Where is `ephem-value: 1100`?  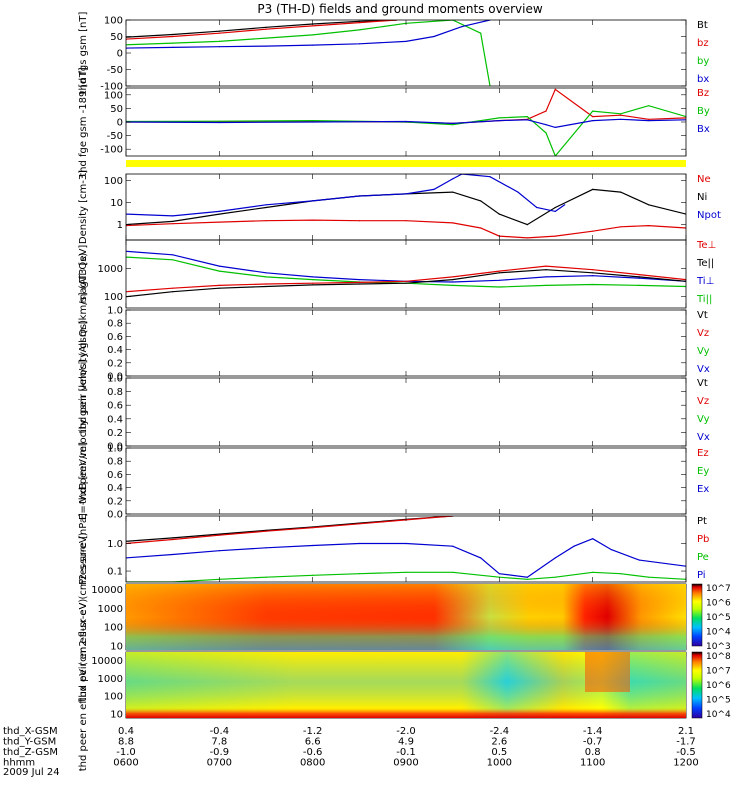 ephem-value: 1100 is located at coordinates (592, 763).